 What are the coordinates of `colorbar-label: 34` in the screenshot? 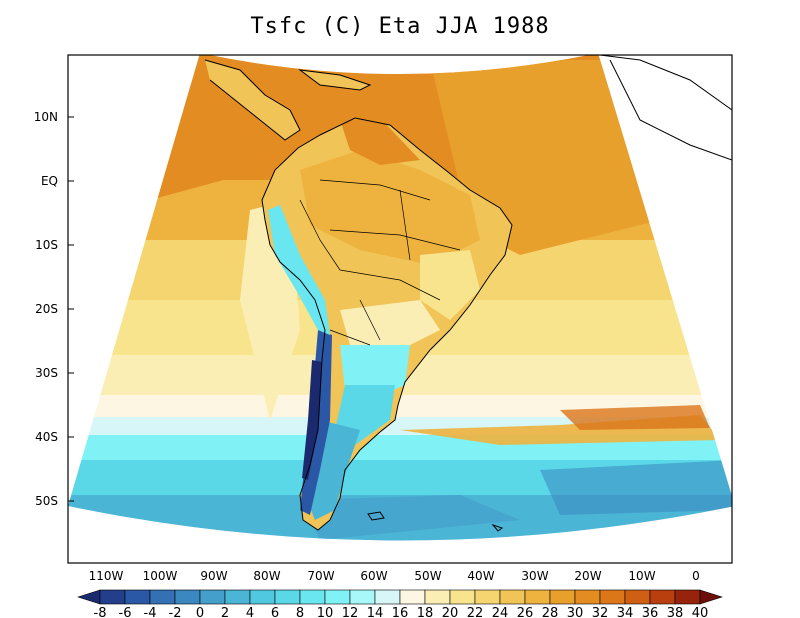 It's located at (625, 612).